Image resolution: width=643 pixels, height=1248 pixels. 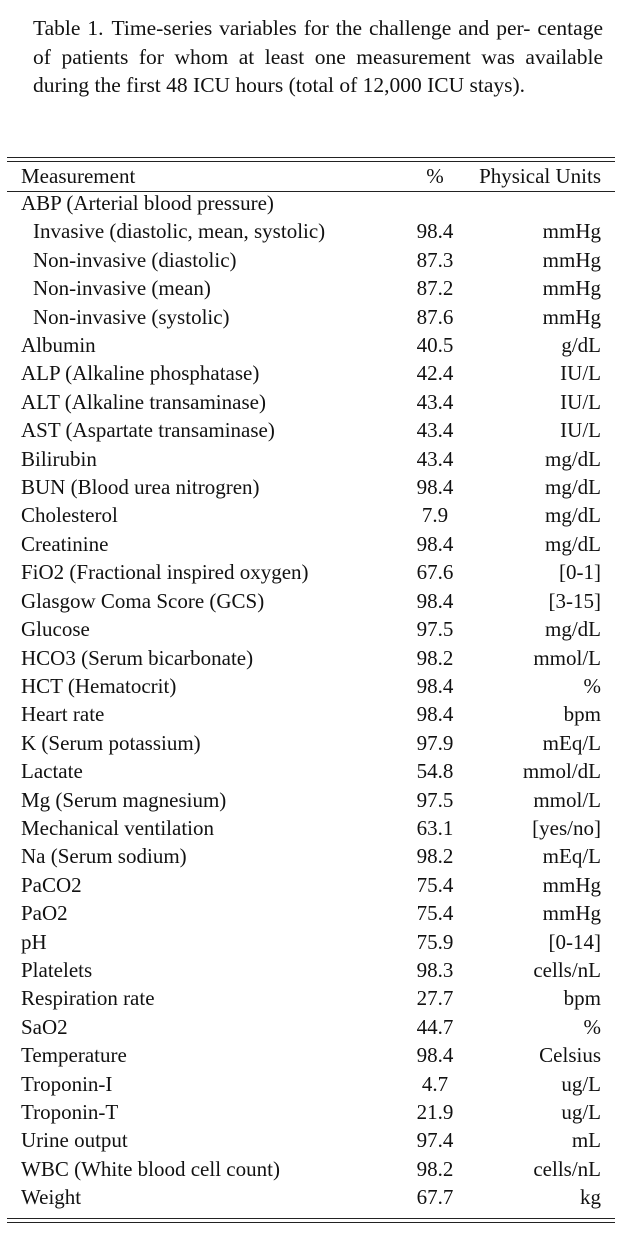 I want to click on measurement-cell: Weight, so click(x=51, y=1197).